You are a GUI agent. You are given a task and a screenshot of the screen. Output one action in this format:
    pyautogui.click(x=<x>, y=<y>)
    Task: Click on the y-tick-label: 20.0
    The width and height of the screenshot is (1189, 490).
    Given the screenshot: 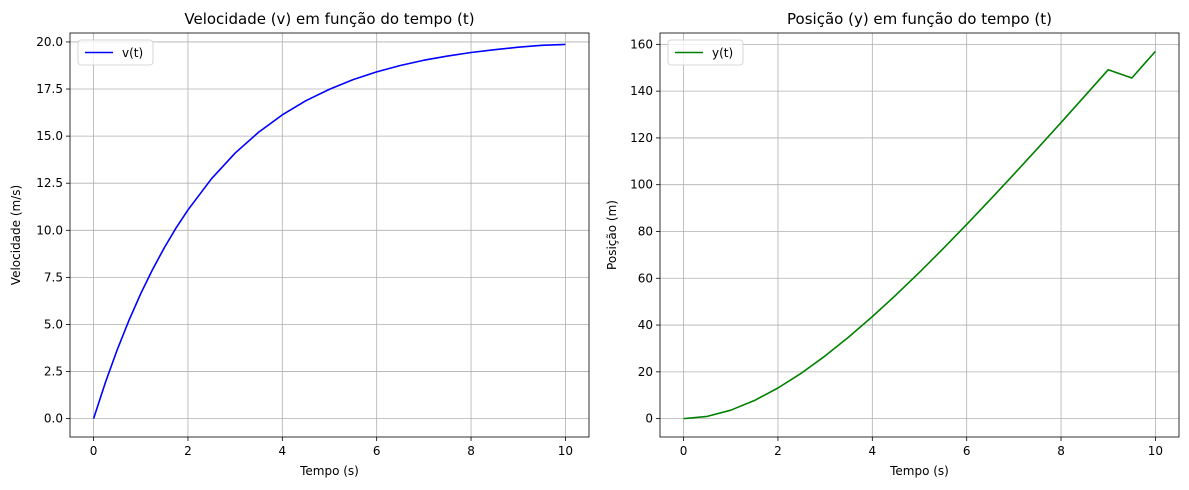 What is the action you would take?
    pyautogui.click(x=49, y=42)
    